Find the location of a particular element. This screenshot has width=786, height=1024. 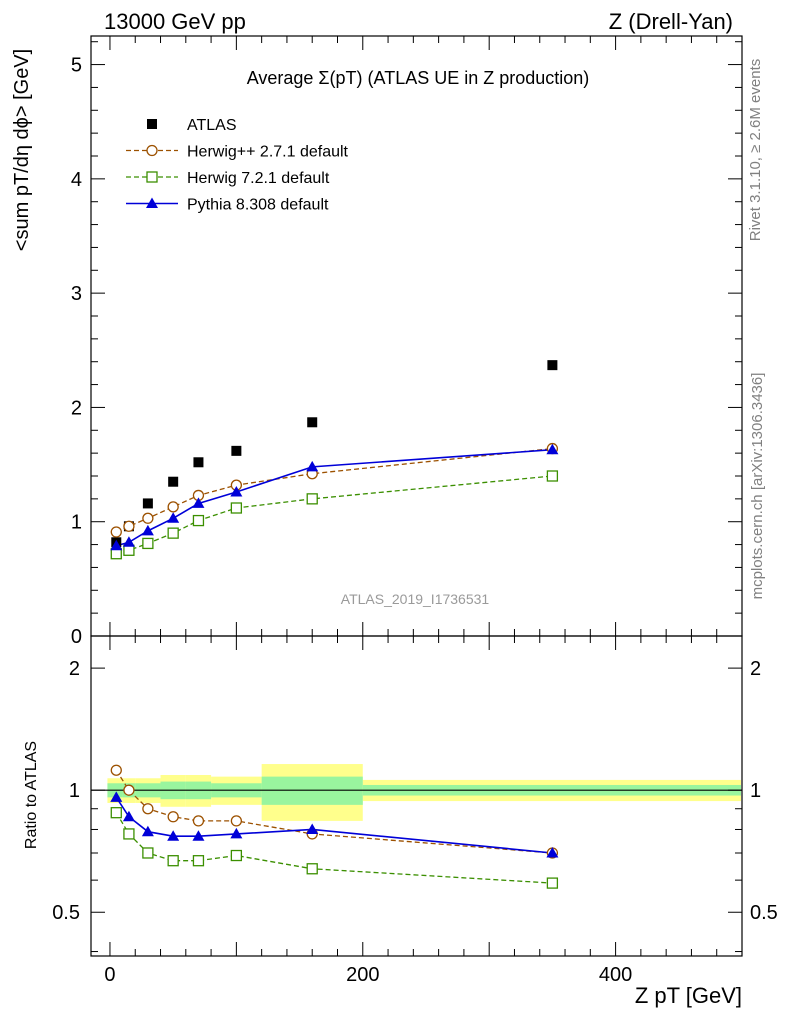

main-title: Average Σ(pT) (ATLAS UE in Z production) is located at coordinates (418, 78).